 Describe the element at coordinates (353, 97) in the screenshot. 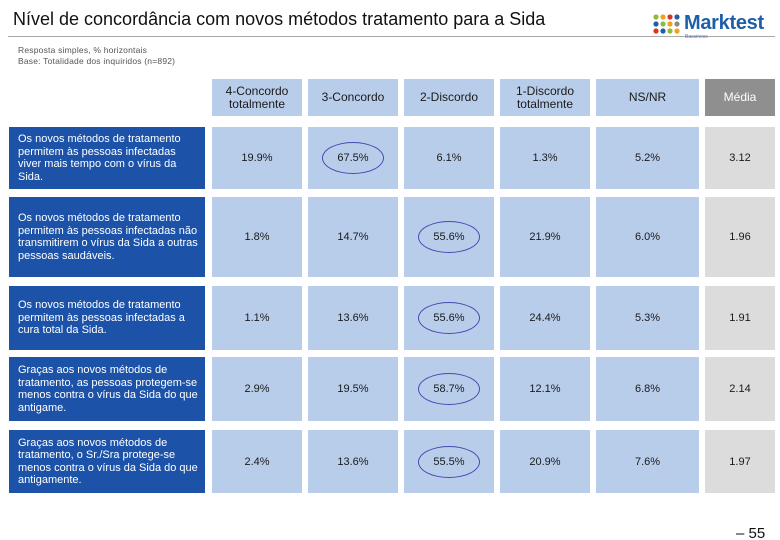

I see `column-header-concordo: 3-Concordo` at that location.